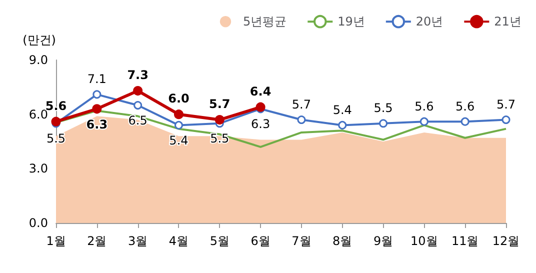  Describe the element at coordinates (56, 241) in the screenshot. I see `x-tick-label: 1월` at that location.